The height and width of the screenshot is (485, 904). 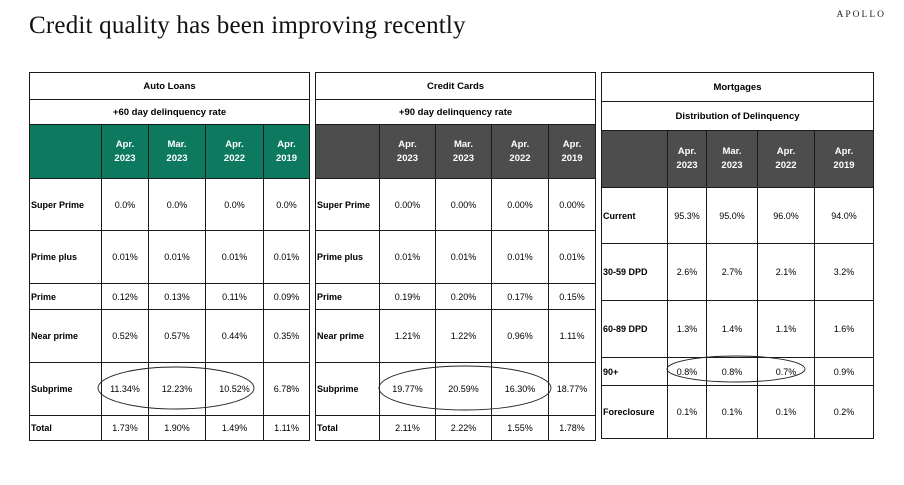 I want to click on cell-value: 12.23%, so click(x=177, y=389).